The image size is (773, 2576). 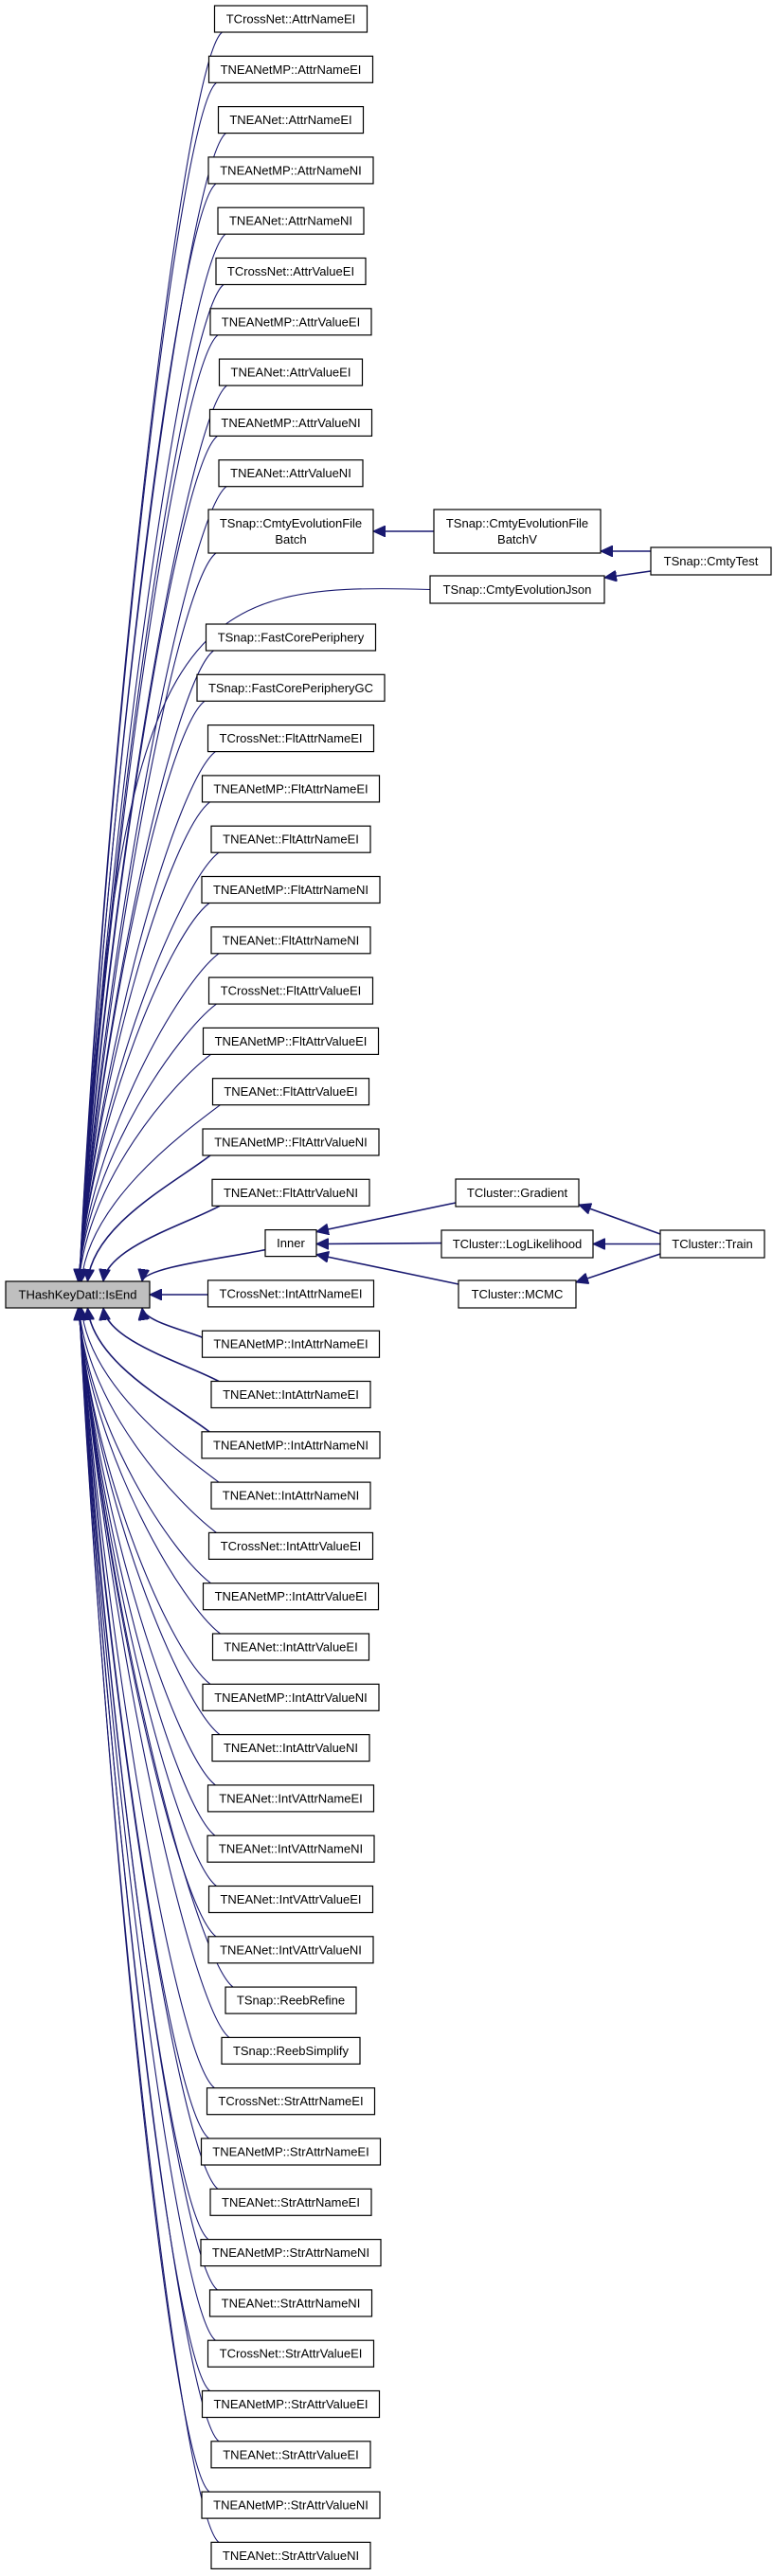 I want to click on node-tneanetmp-intattrnameei: TNEANetMP::IntAttrNameEI, so click(x=291, y=1344).